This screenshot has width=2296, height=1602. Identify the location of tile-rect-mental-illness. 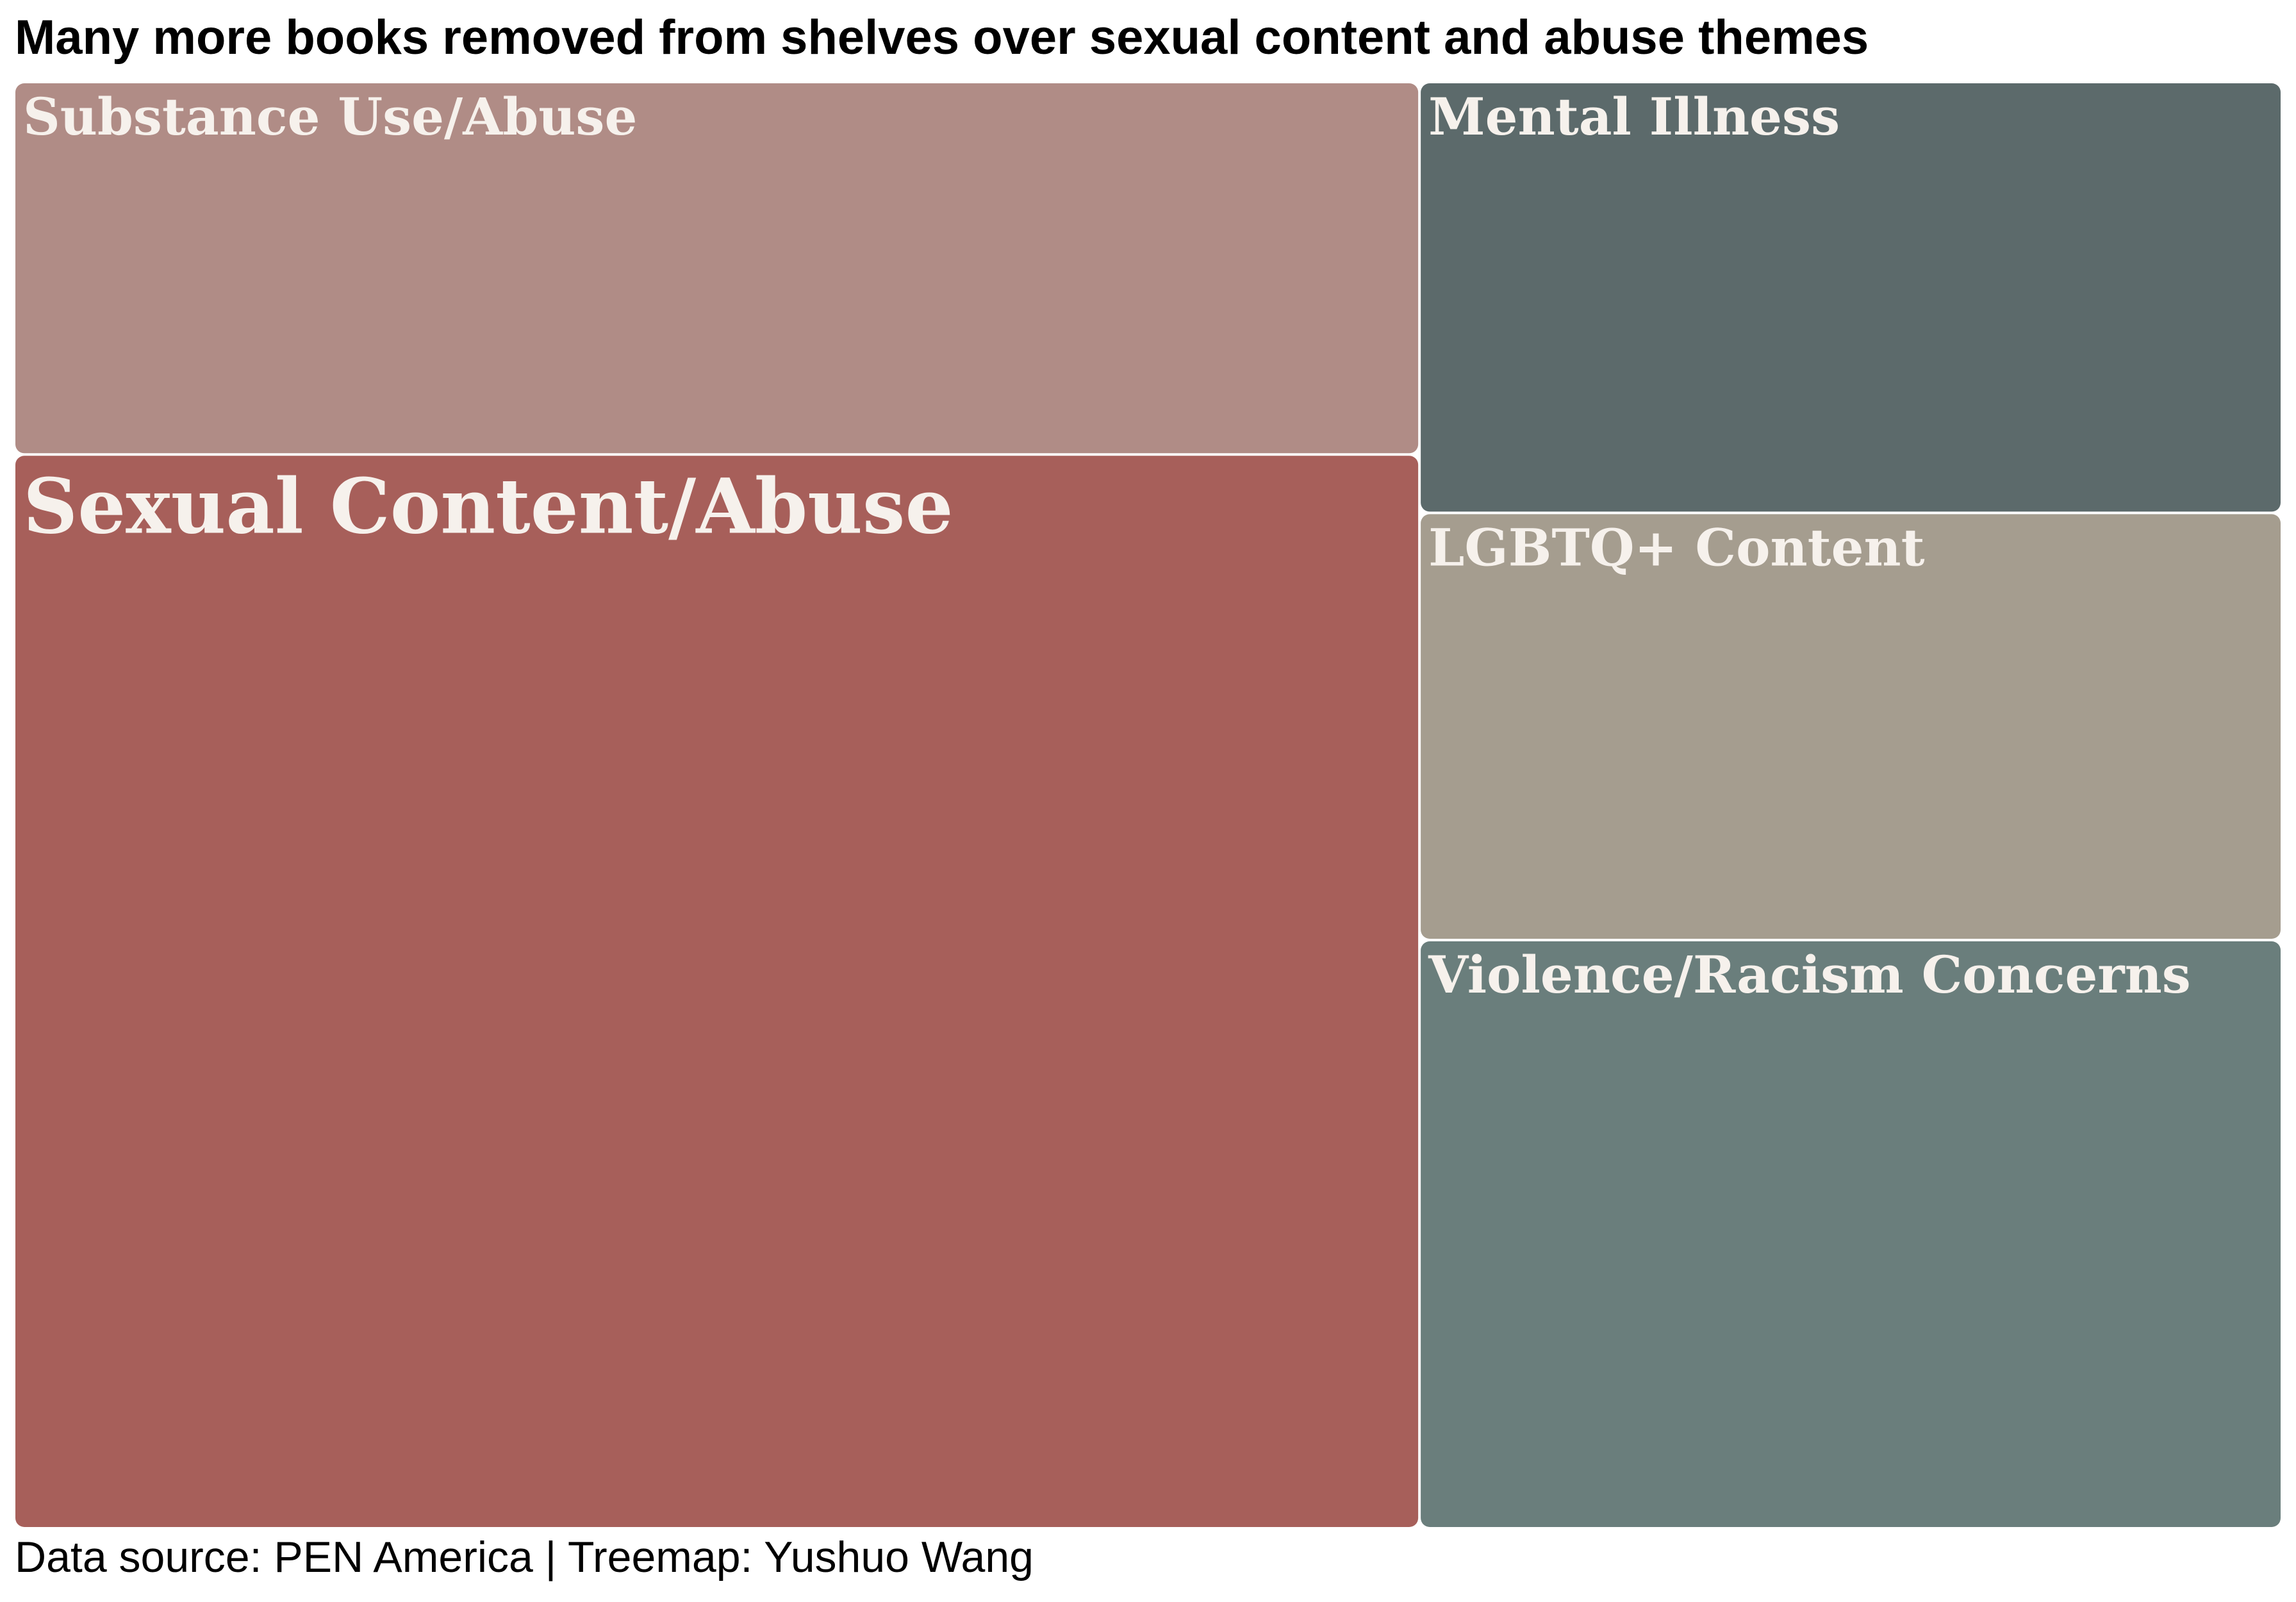
(1851, 297).